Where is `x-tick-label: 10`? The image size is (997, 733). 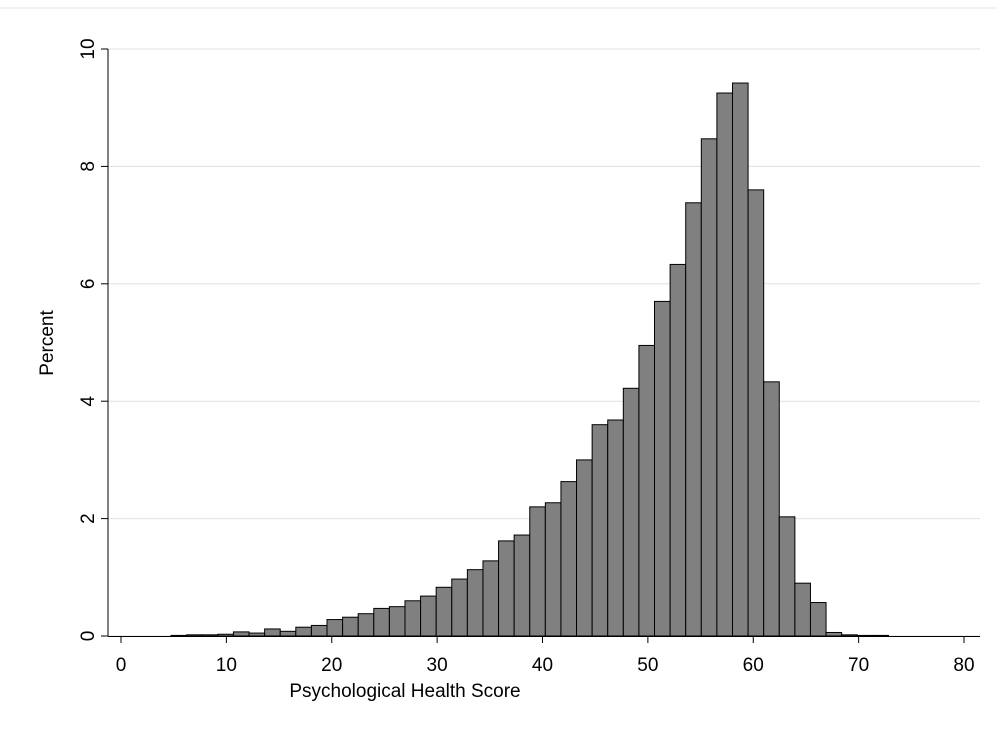 x-tick-label: 10 is located at coordinates (226, 665).